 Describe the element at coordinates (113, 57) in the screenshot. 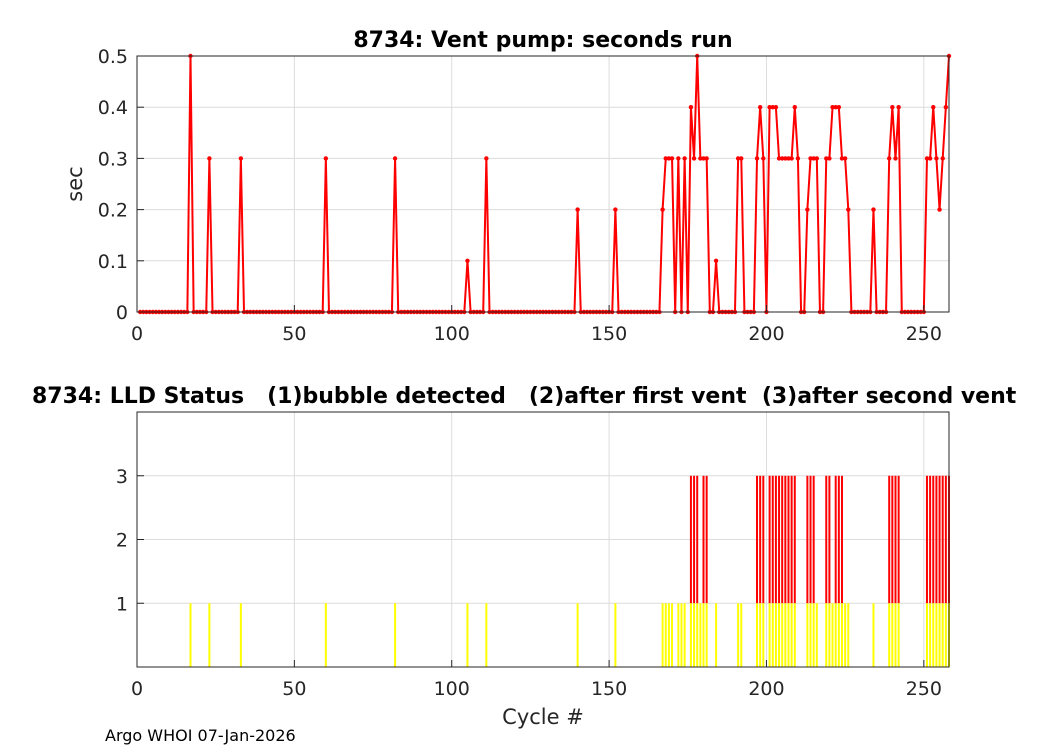

I see `y-tick-label: 0.5` at that location.